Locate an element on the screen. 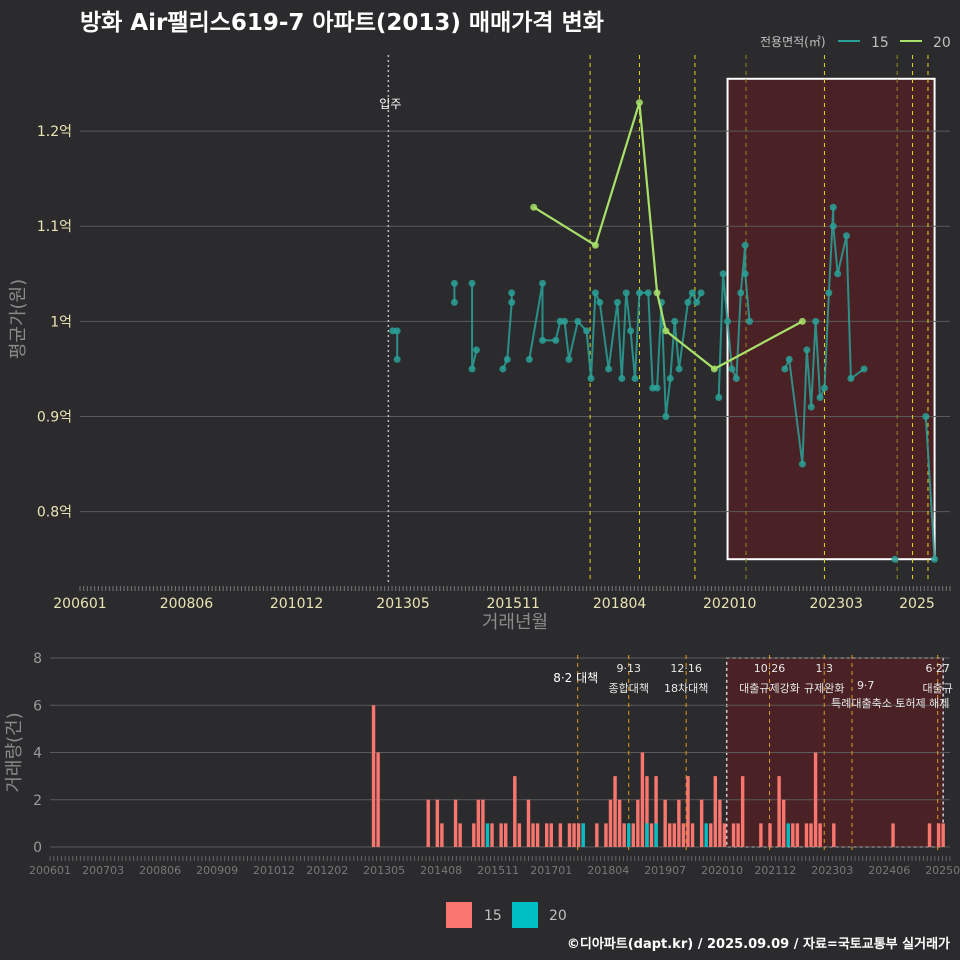 Image resolution: width=960 pixels, height=960 pixels. event-date: 9·7 is located at coordinates (866, 685).